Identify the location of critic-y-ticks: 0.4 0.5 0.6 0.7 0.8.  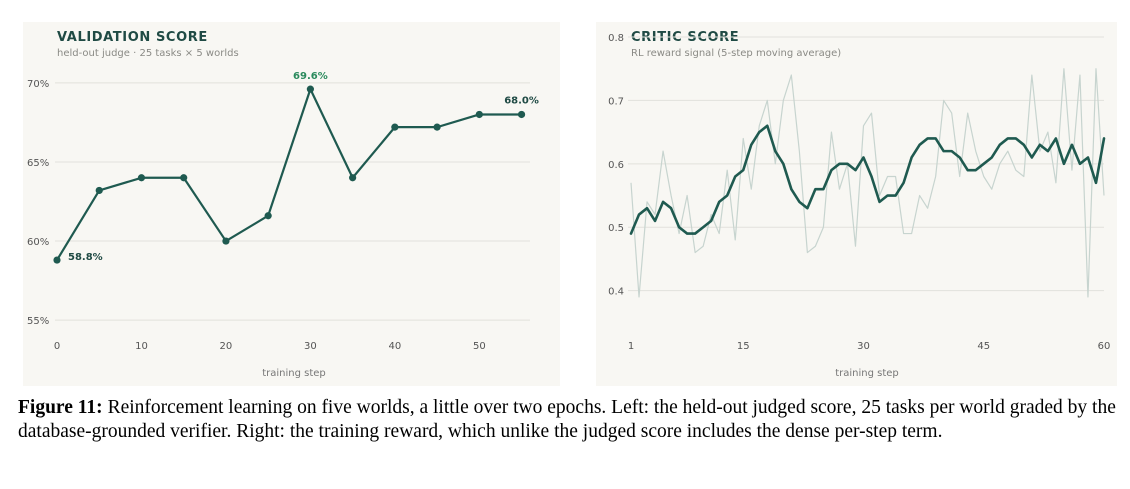
(616, 165).